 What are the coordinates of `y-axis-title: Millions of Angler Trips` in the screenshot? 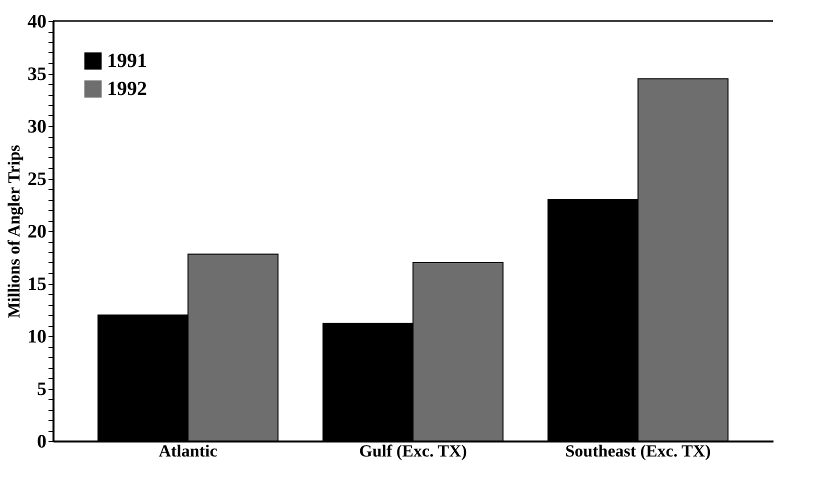 It's located at (14, 231).